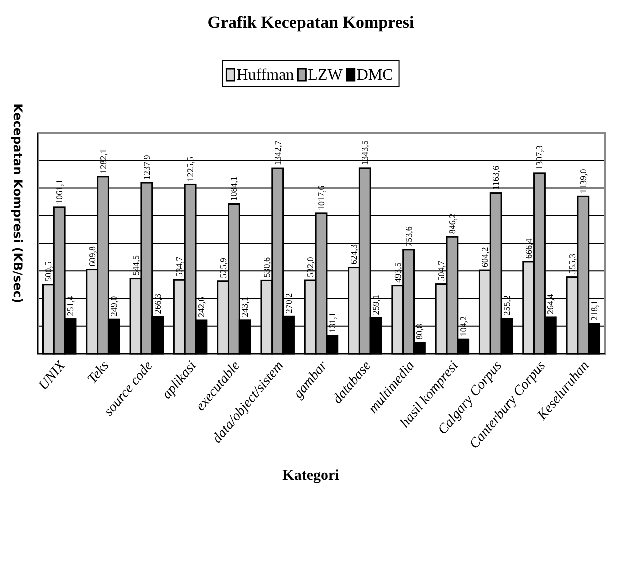  What do you see at coordinates (529, 248) in the screenshot?
I see `data-label: 666,4` at bounding box center [529, 248].